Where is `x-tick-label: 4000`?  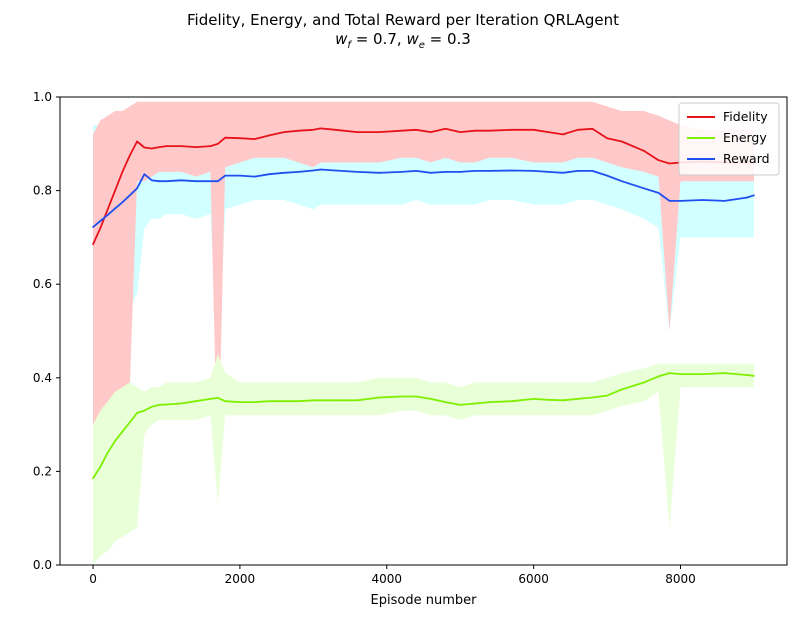
x-tick-label: 4000 is located at coordinates (387, 579).